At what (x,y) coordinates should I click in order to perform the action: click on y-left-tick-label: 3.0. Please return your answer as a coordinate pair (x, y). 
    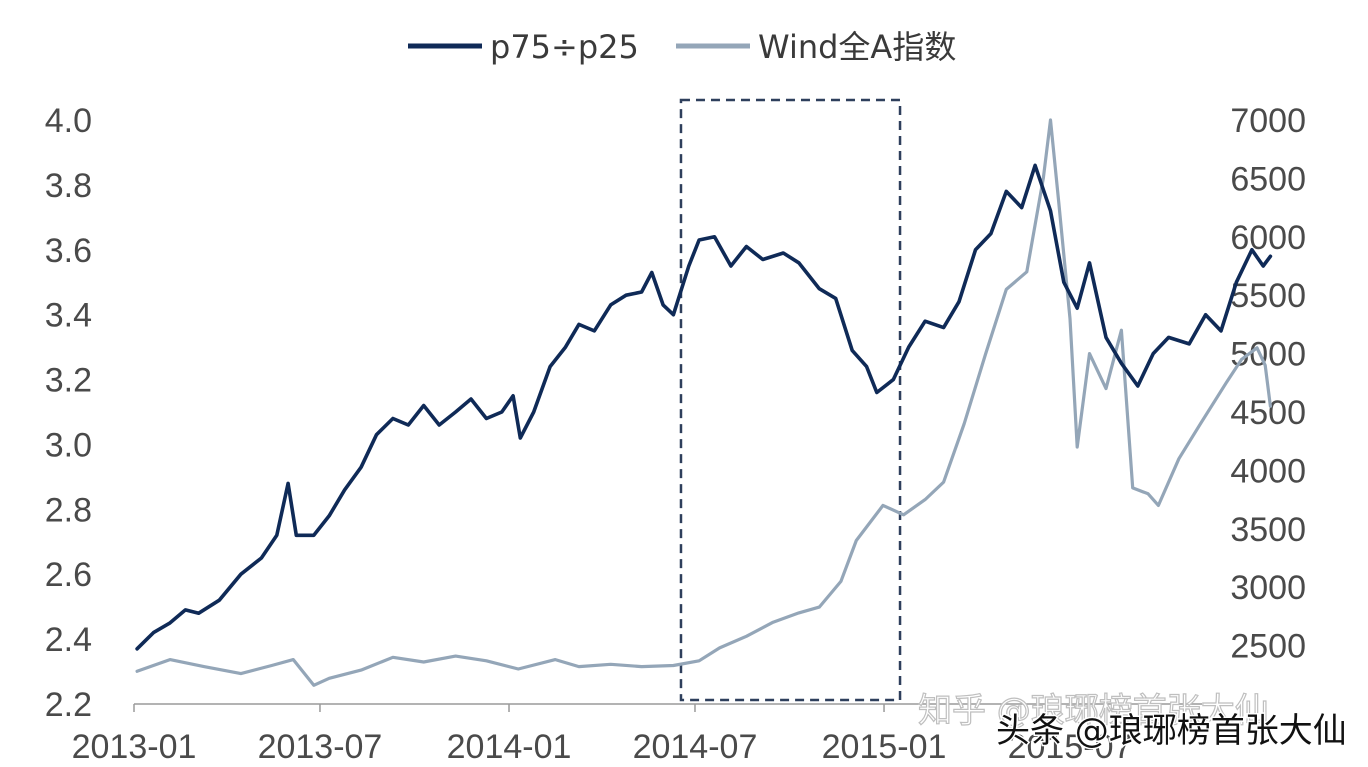
    Looking at the image, I should click on (68, 445).